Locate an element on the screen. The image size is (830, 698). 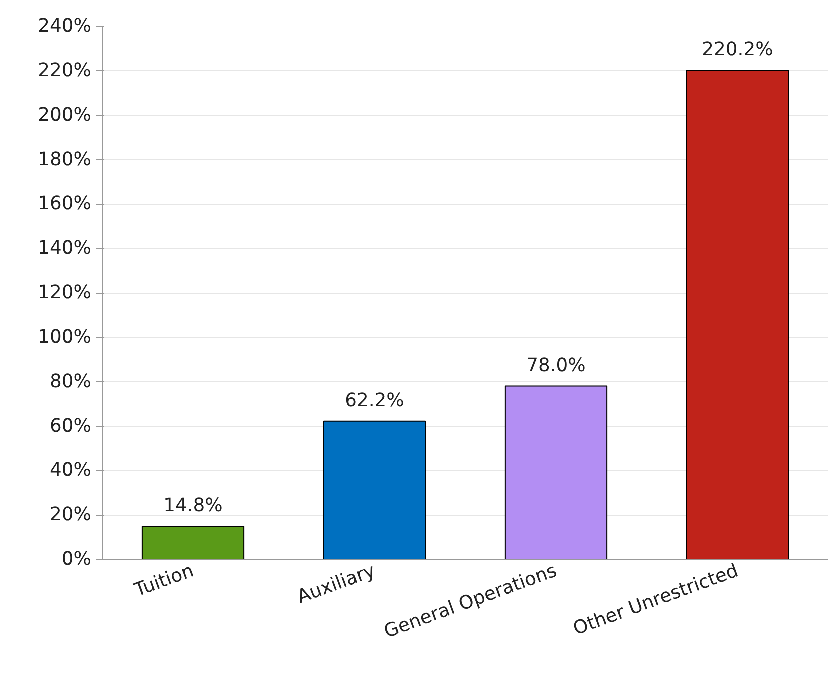
y-tick-label: 60% is located at coordinates (71, 426).